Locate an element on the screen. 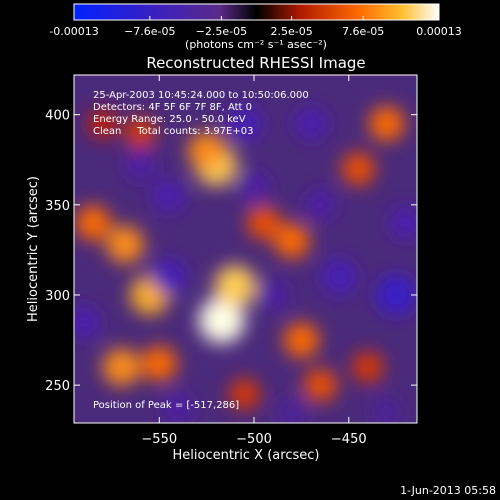 The width and height of the screenshot is (500, 500). annotation-total-counts: Clean Total counts: 3.97E+03 is located at coordinates (173, 131).